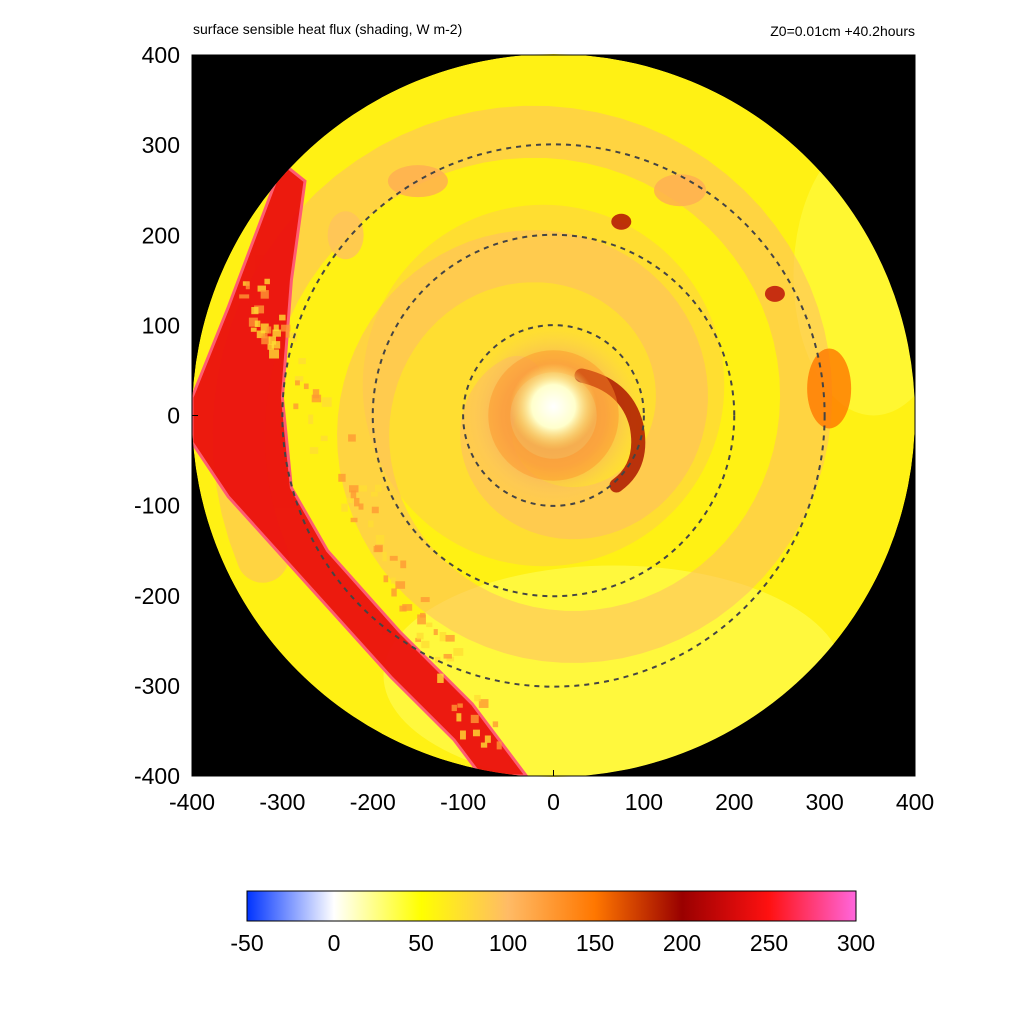 This screenshot has width=1024, height=1024. Describe the element at coordinates (595, 943) in the screenshot. I see `colorbar-tick-label: 150` at that location.